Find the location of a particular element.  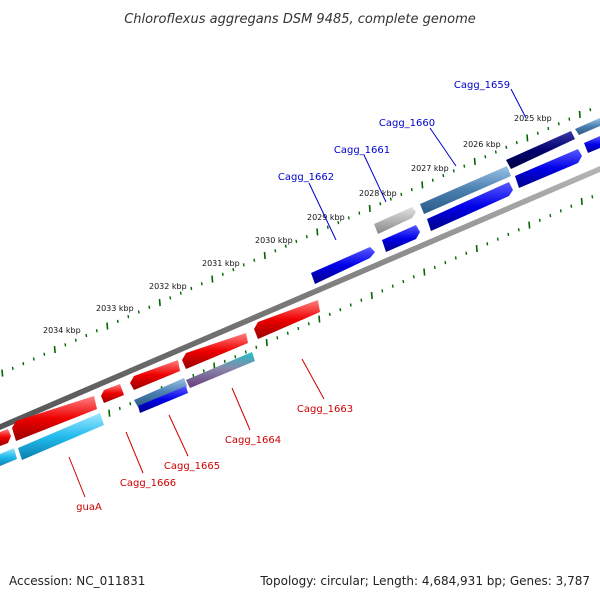

feature-cyan-edge is located at coordinates (8, 457).